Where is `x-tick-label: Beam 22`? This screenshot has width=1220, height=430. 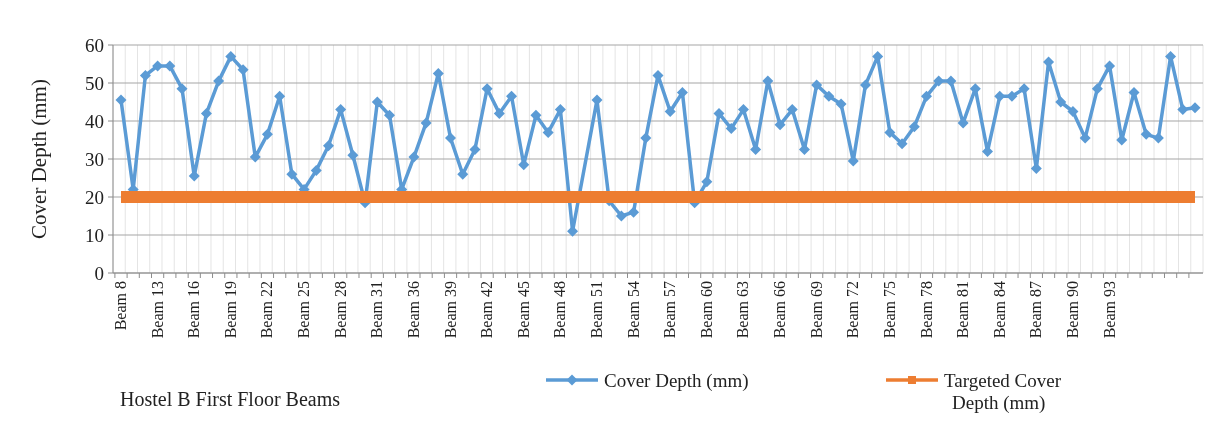 x-tick-label: Beam 22 is located at coordinates (267, 310).